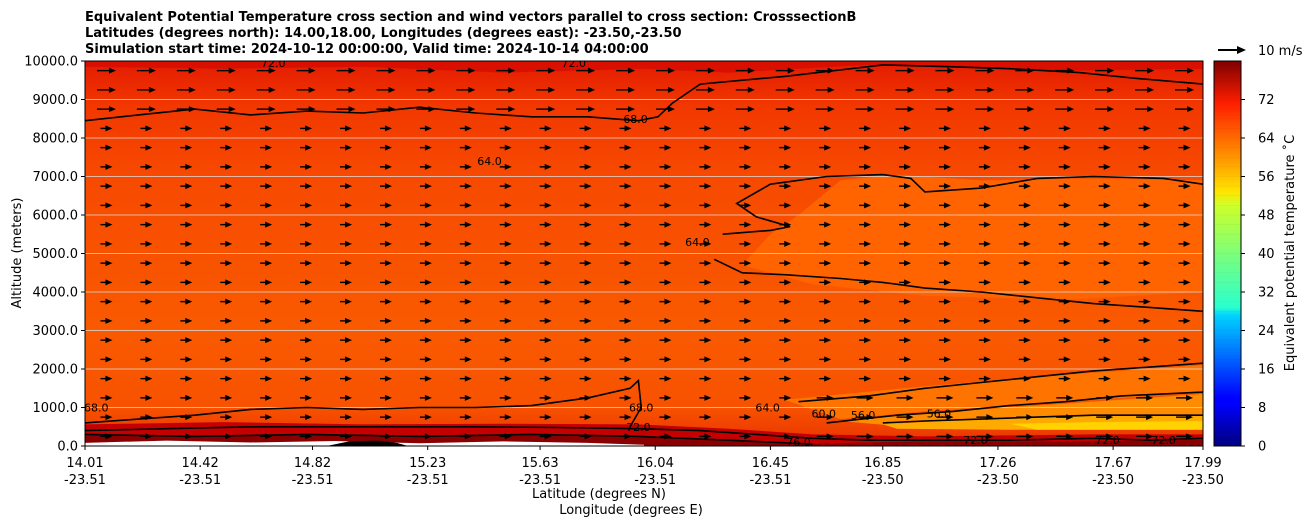 This screenshot has width=1308, height=526. Describe the element at coordinates (56, 331) in the screenshot. I see `y-tick-label: 3000.0` at that location.